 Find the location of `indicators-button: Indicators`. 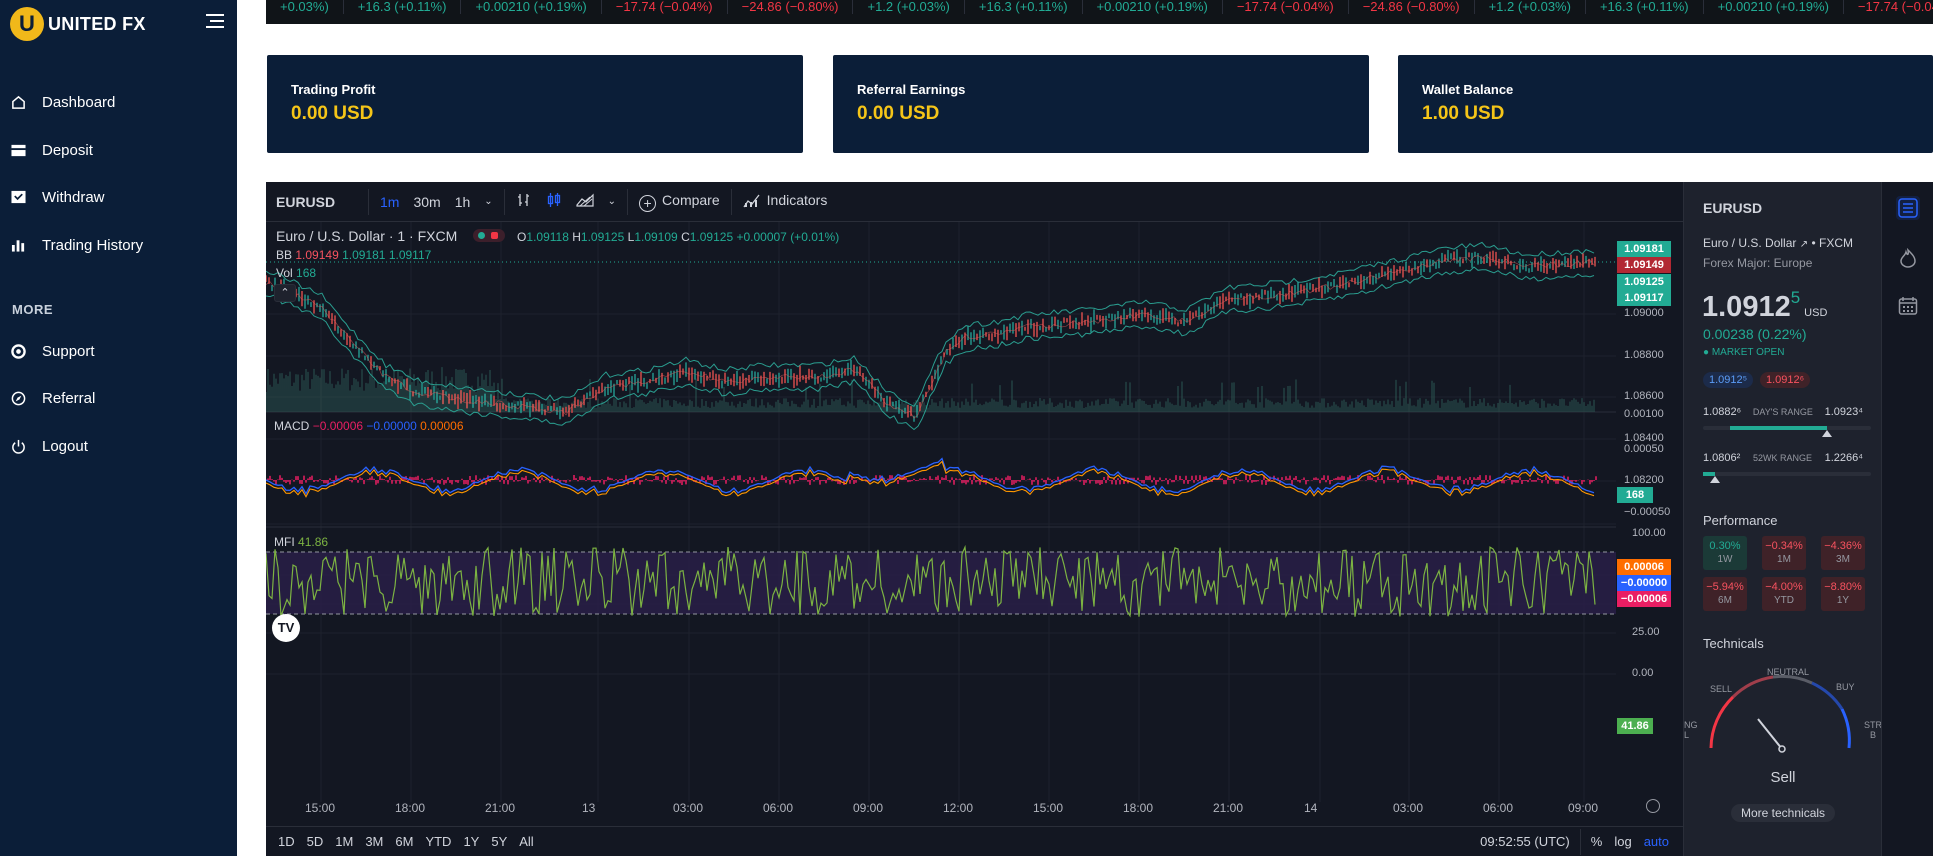

indicators-button: Indicators is located at coordinates (785, 201).